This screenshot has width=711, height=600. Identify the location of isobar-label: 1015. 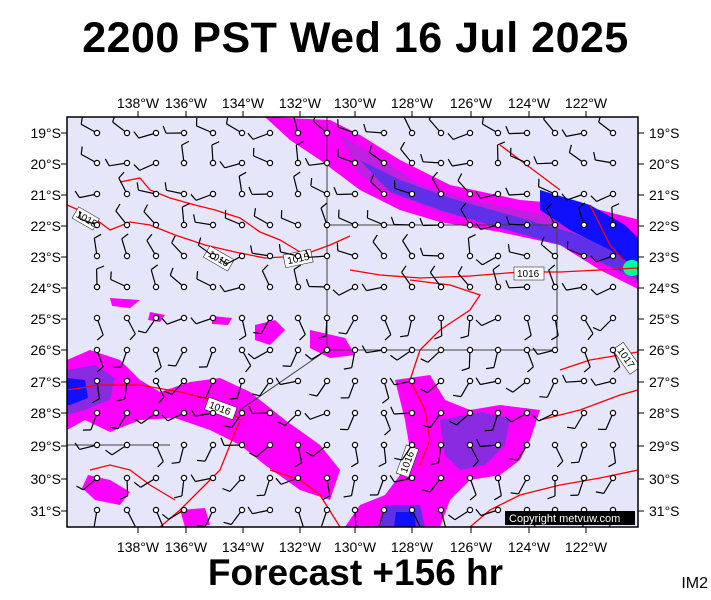
(298, 259).